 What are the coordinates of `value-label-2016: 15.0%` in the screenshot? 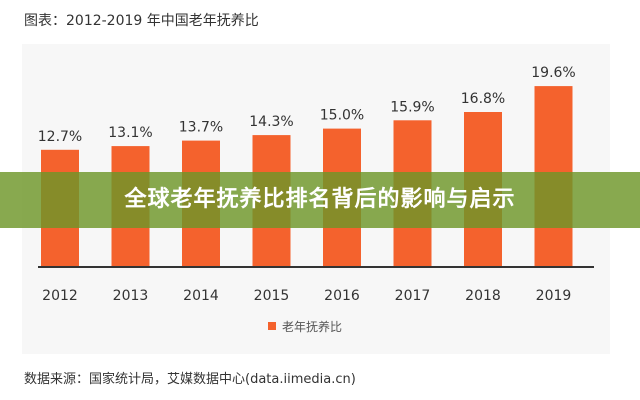 It's located at (342, 116).